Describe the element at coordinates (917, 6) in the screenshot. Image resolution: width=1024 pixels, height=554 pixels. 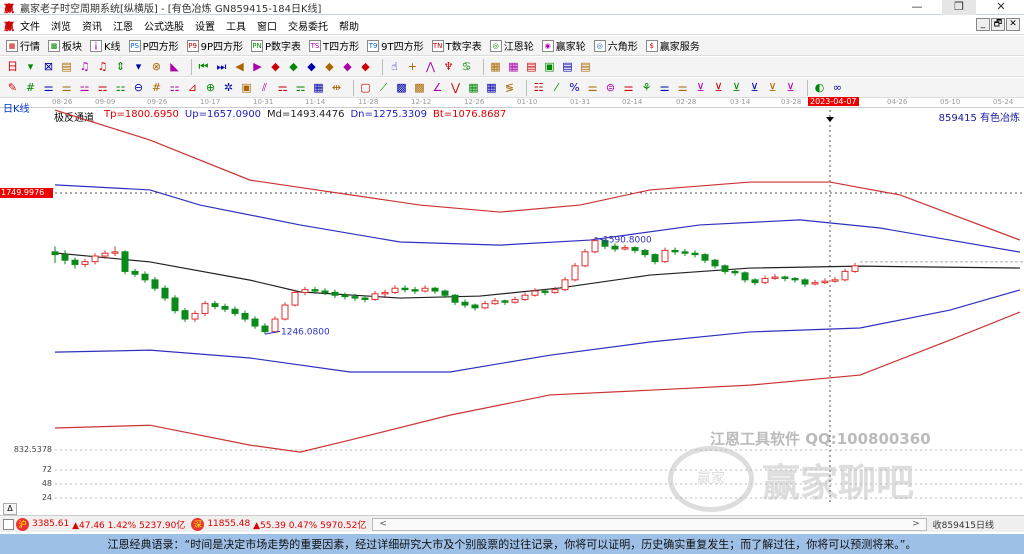
I see `minimize-button: —` at that location.